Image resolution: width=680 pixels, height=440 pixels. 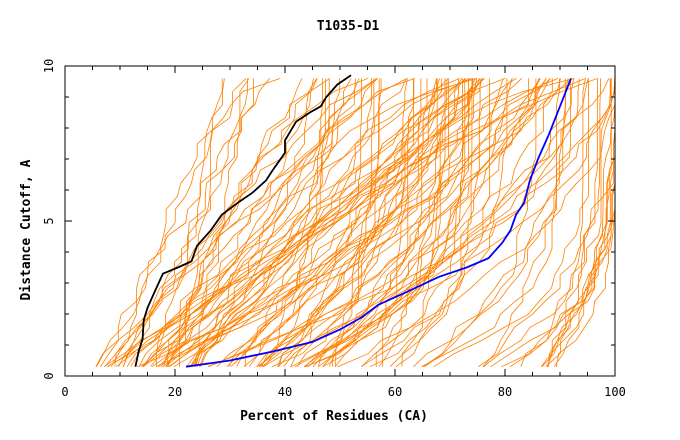 I want to click on x-tick-label: 100, so click(x=615, y=392).